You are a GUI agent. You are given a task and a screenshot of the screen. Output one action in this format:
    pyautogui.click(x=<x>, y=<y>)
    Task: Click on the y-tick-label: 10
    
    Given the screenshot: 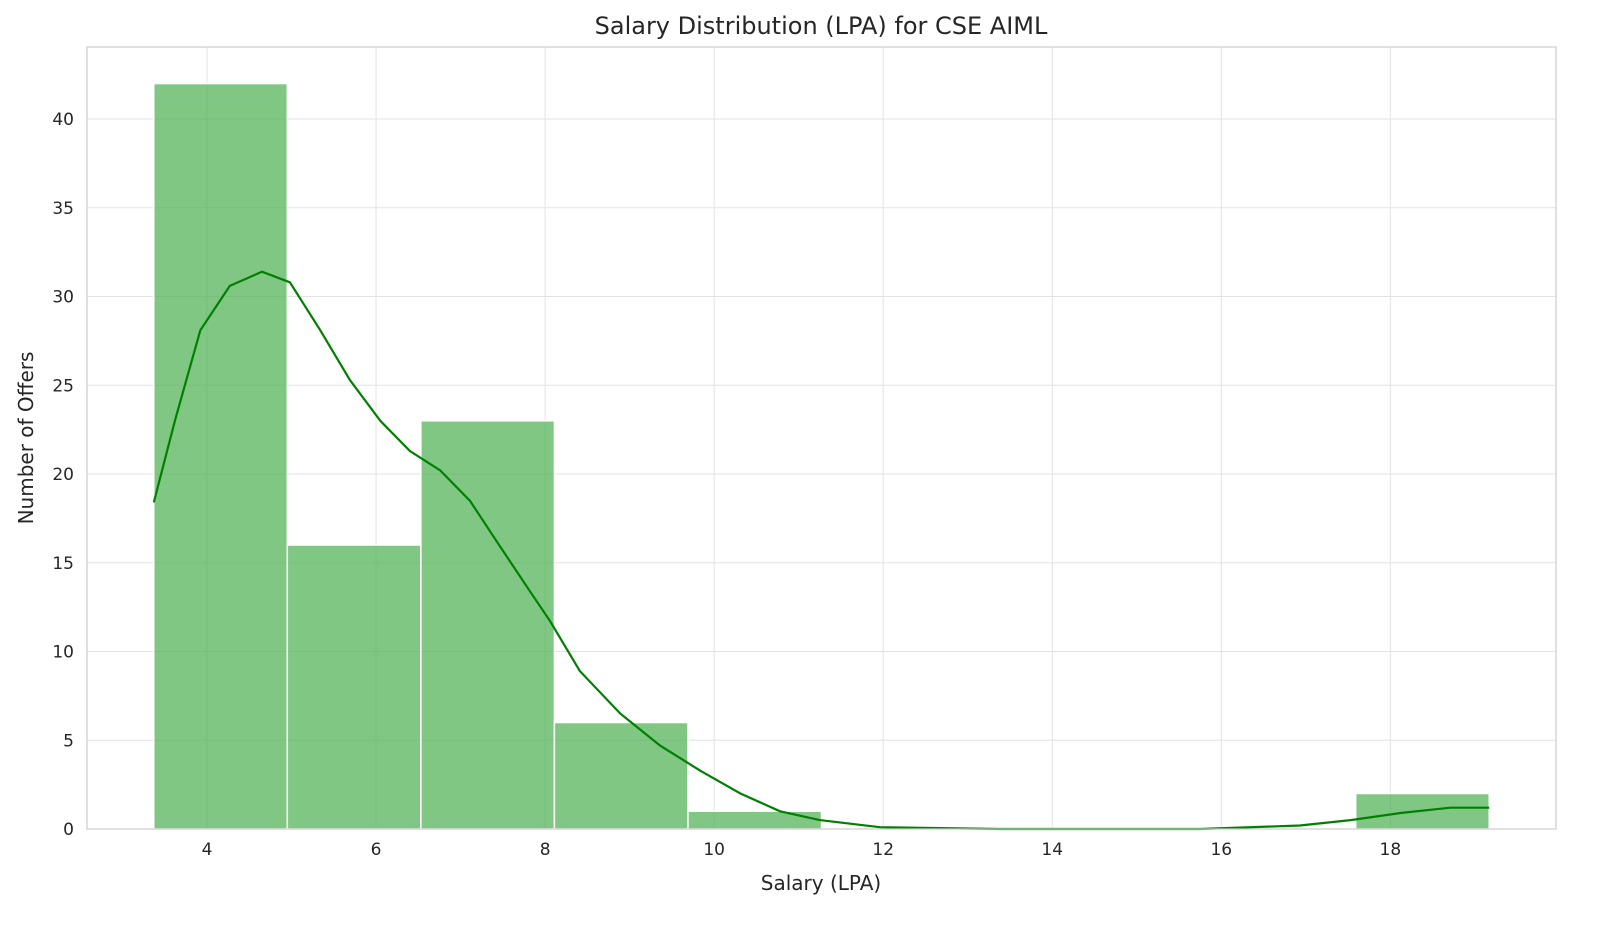 What is the action you would take?
    pyautogui.click(x=63, y=653)
    